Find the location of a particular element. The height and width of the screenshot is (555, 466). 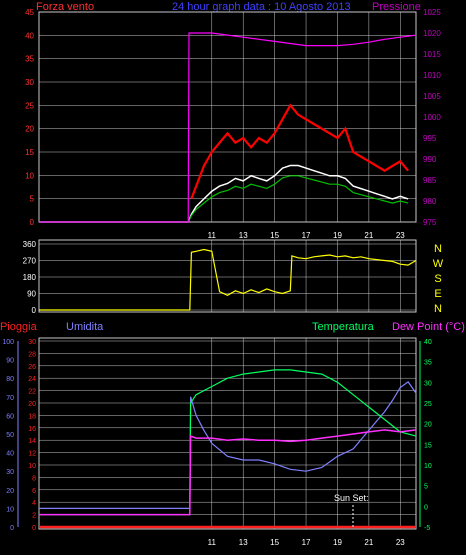

pressure-tick-label: 975 is located at coordinates (430, 222).